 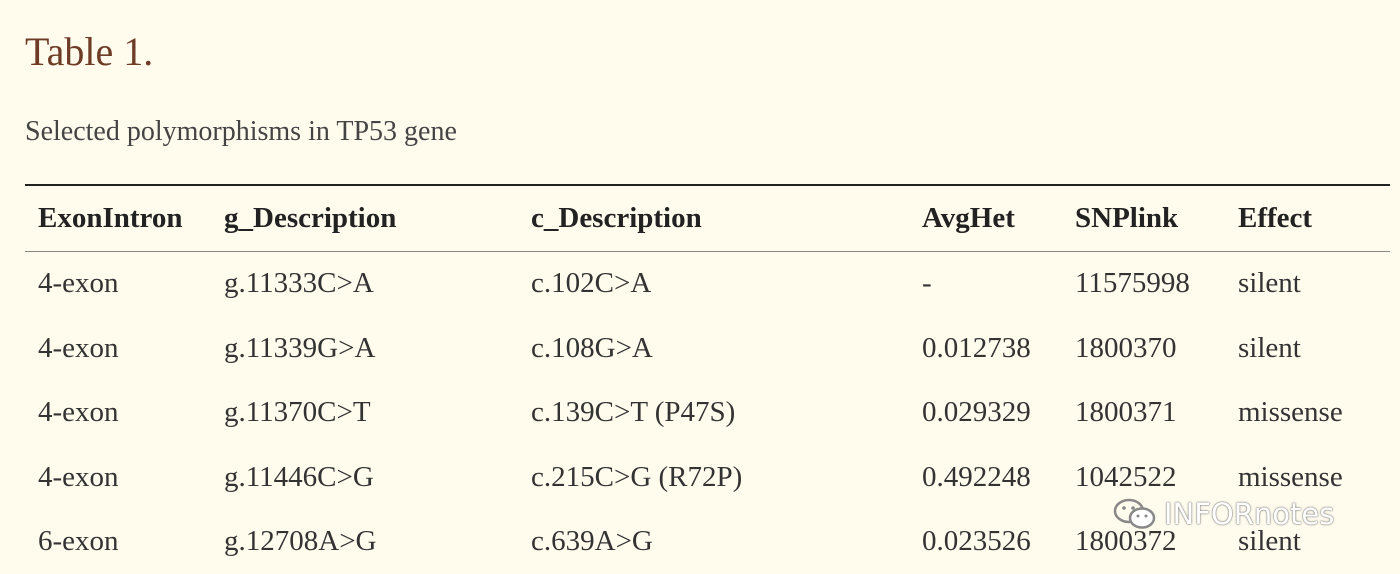 I want to click on table-cell: c.102C>A, so click(x=713, y=283).